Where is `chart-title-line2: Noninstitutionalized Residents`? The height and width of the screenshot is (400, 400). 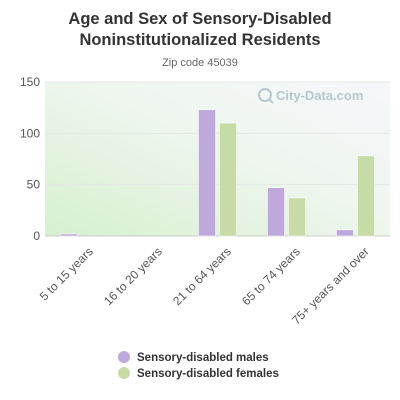
chart-title-line2: Noninstitutionalized Residents is located at coordinates (199, 40).